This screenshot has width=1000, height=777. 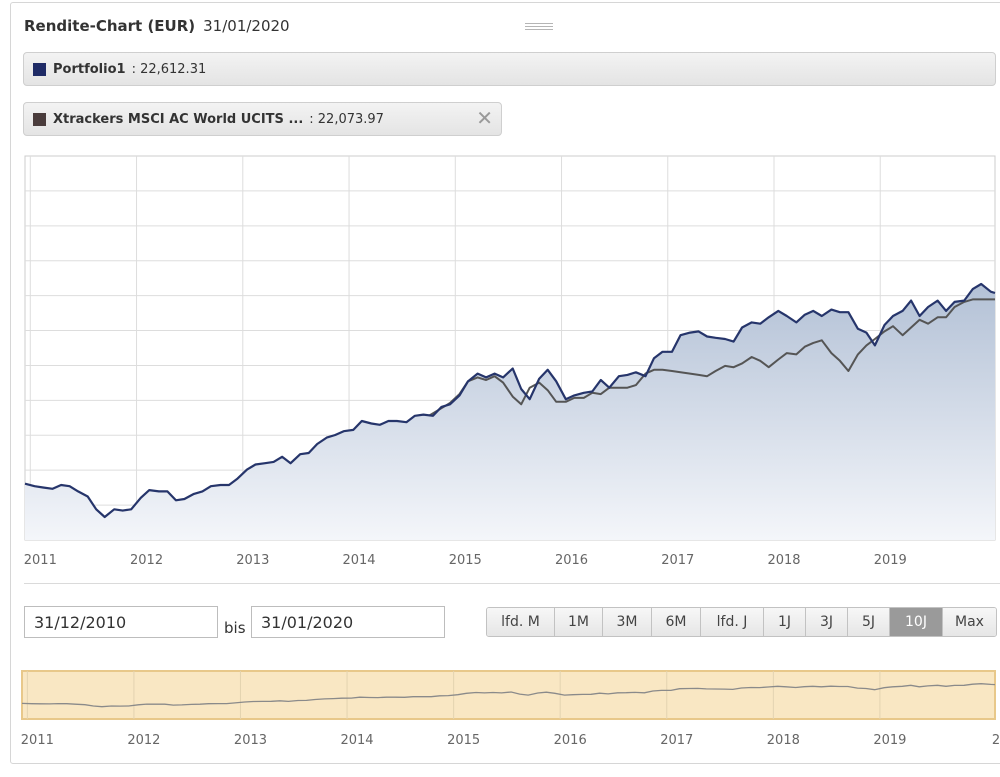 What do you see at coordinates (121, 622) in the screenshot?
I see `from-date-input` at bounding box center [121, 622].